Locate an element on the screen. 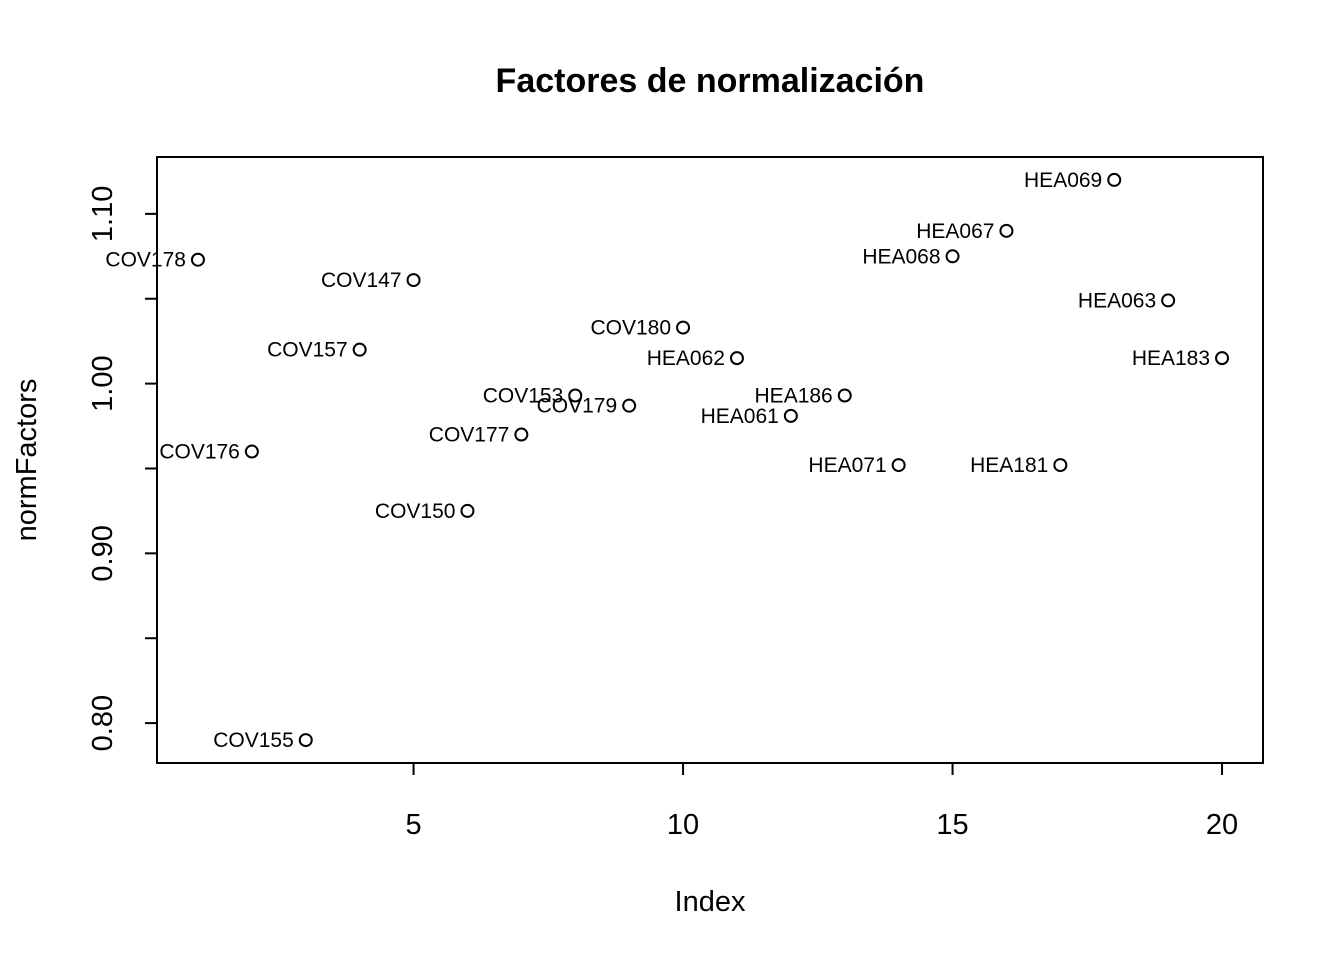  x-tick-label: 5 is located at coordinates (413, 825).